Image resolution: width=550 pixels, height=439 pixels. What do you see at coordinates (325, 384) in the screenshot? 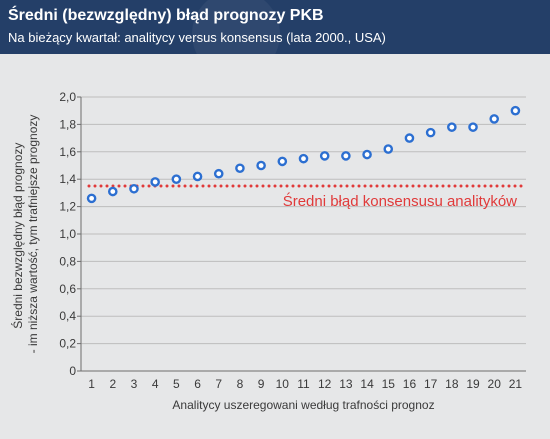
I see `x-tick-label: 12` at bounding box center [325, 384].